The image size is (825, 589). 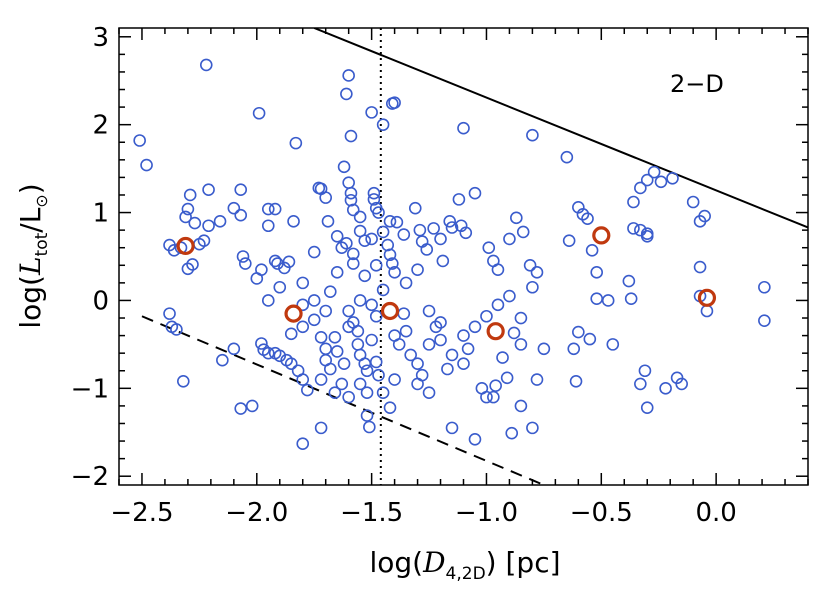 I want to click on x-tick-label: −2.5, so click(x=141, y=513).